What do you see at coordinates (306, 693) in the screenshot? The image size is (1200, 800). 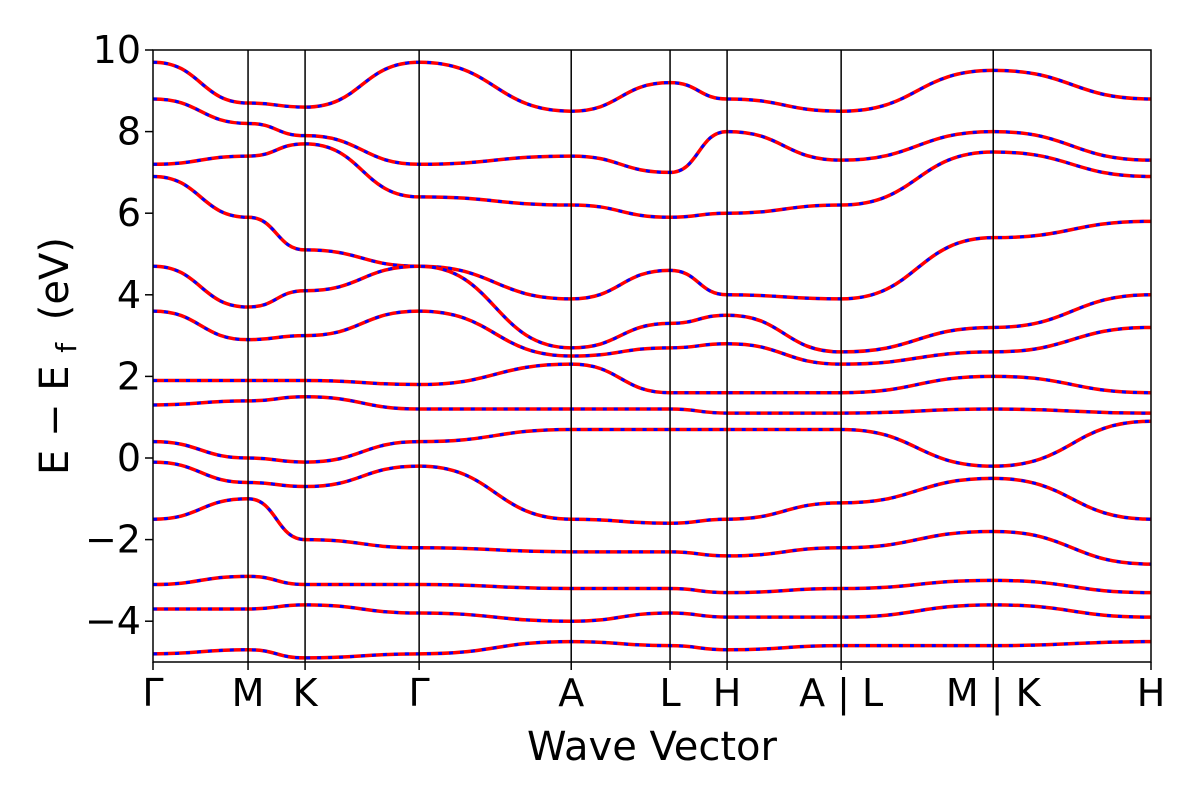 I see `x-tick-label: K` at bounding box center [306, 693].